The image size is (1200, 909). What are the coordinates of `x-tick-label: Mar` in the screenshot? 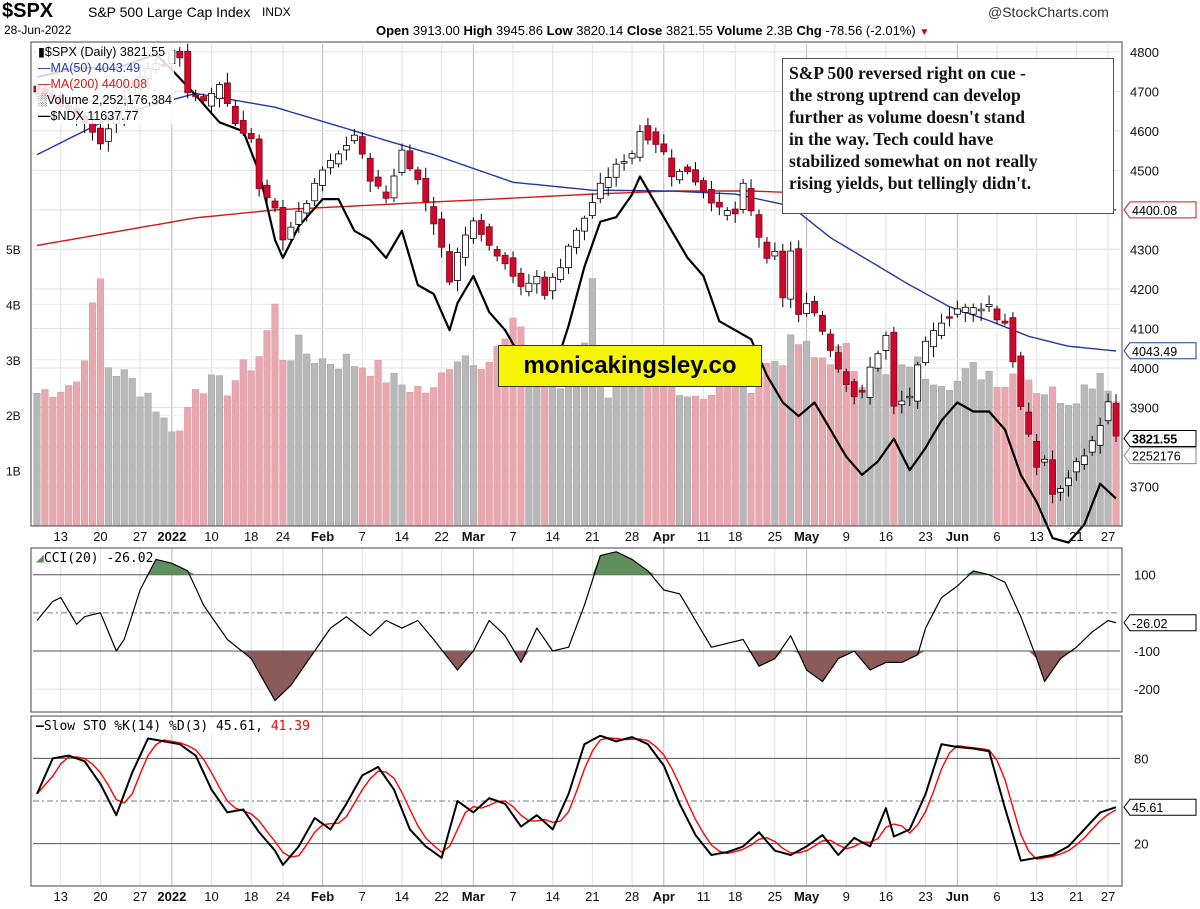 It's located at (473, 536).